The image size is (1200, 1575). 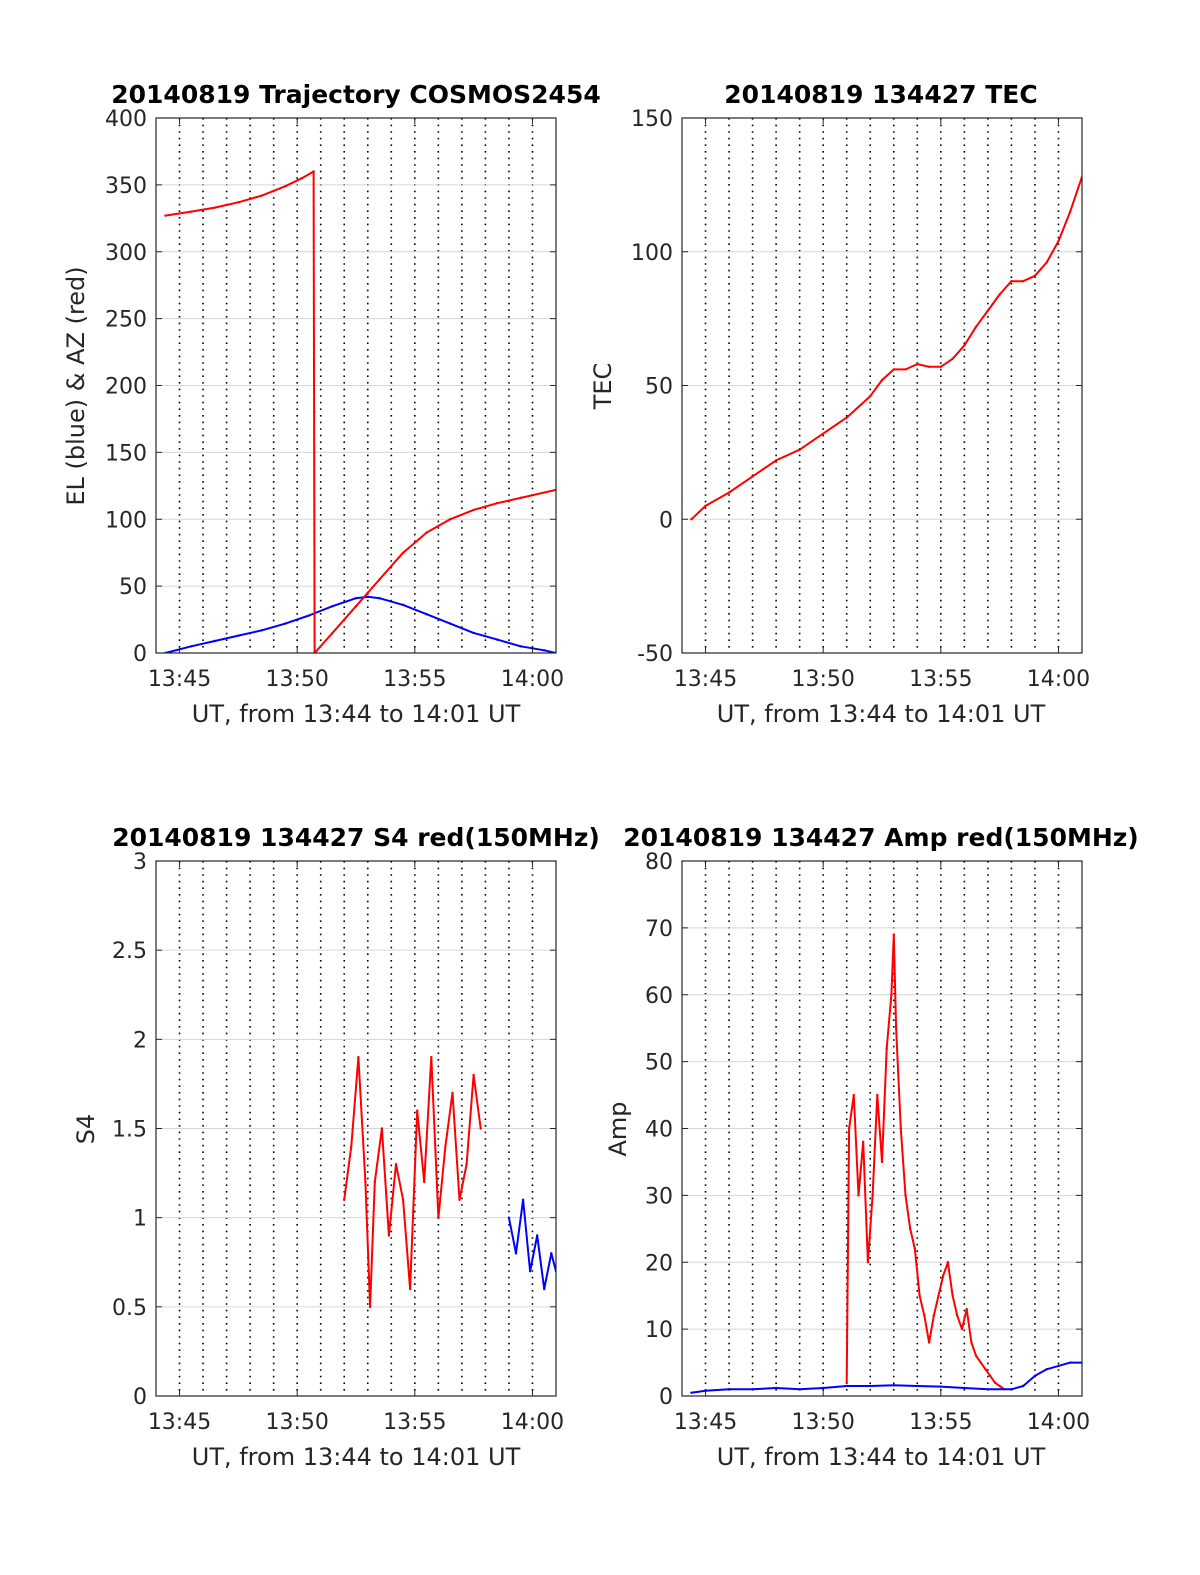 I want to click on tec-xtick-label: 13:45, so click(x=705, y=679).